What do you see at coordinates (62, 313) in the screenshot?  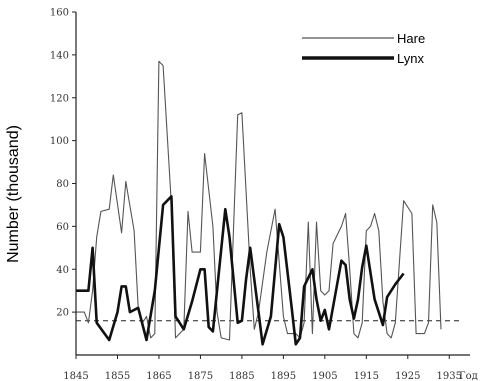 I see `y-tick-label: 20` at bounding box center [62, 313].